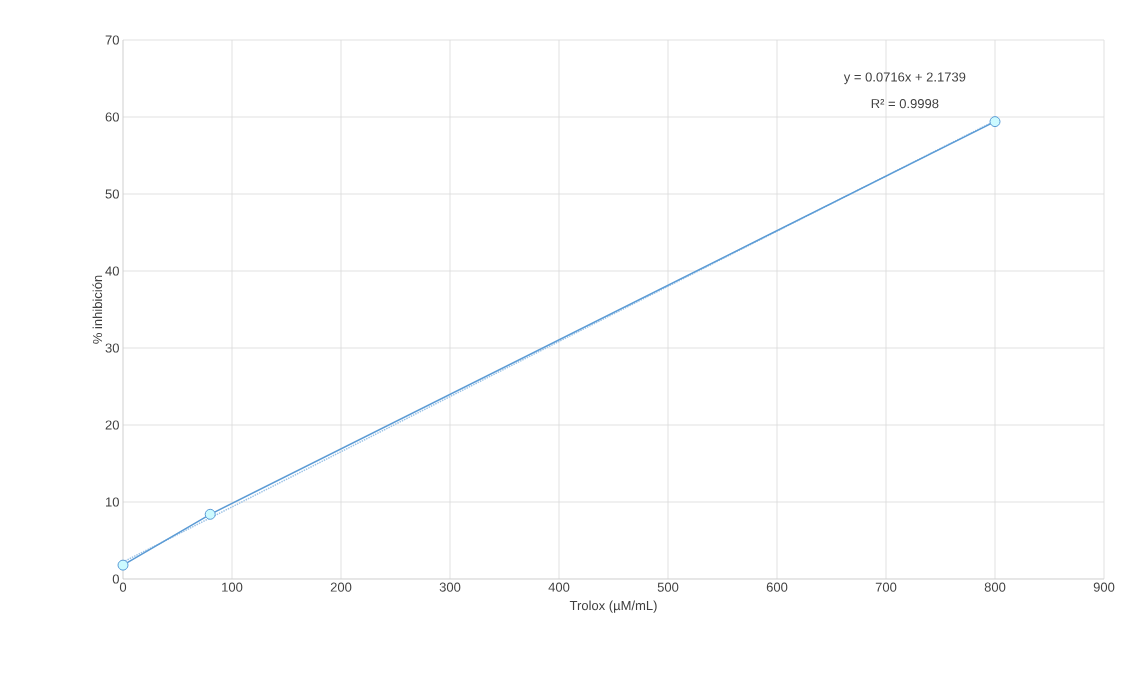 Image resolution: width=1140 pixels, height=687 pixels. I want to click on y-tick-label: 70, so click(112, 40).